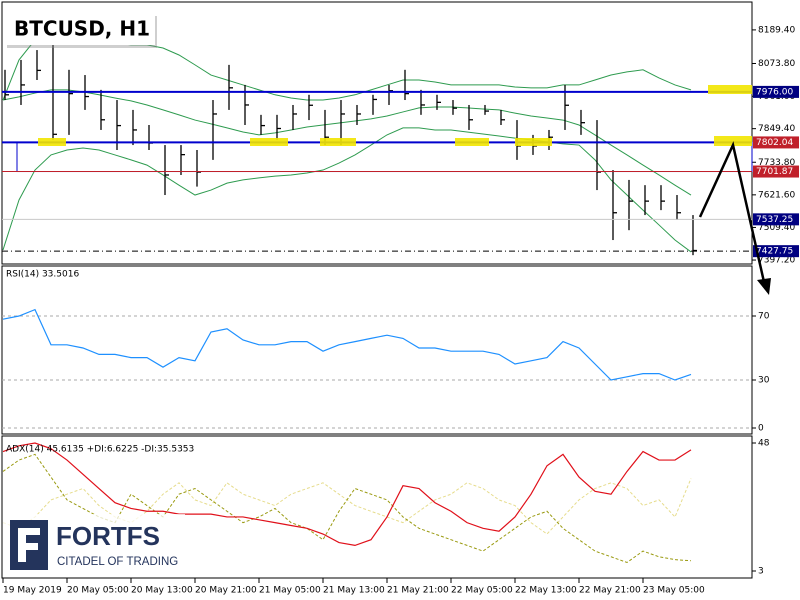  What do you see at coordinates (29, 545) in the screenshot?
I see `logo-icon` at bounding box center [29, 545].